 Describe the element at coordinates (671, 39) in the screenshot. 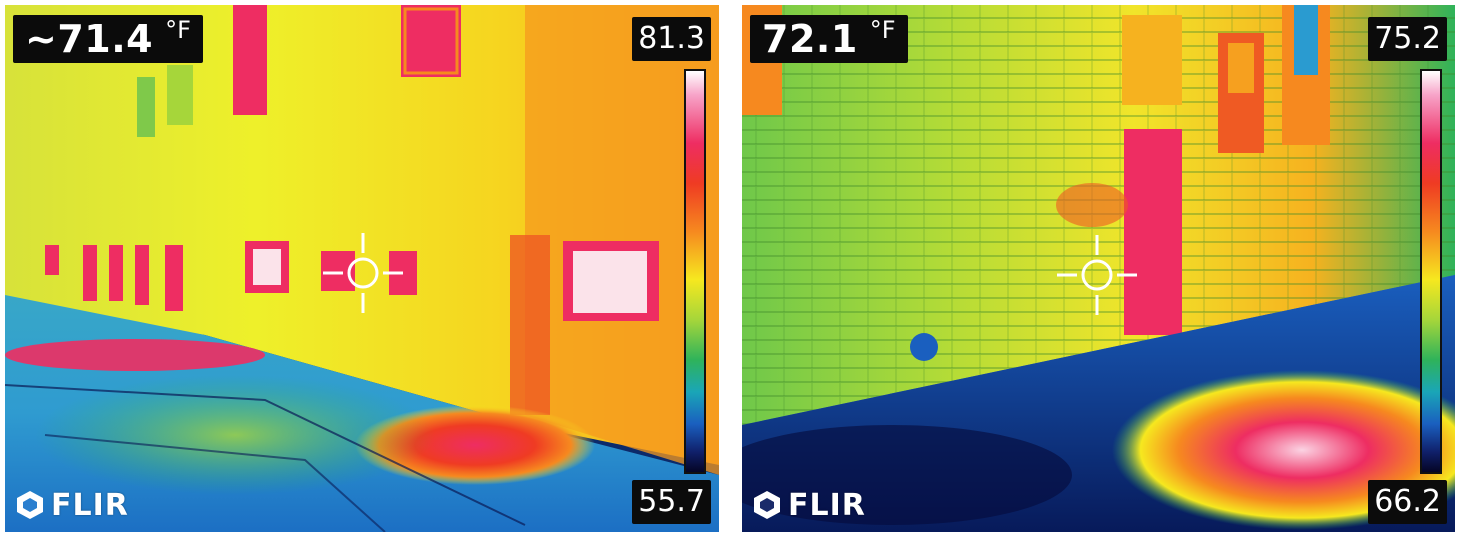

I see `scale-max-label: 81.3` at that location.